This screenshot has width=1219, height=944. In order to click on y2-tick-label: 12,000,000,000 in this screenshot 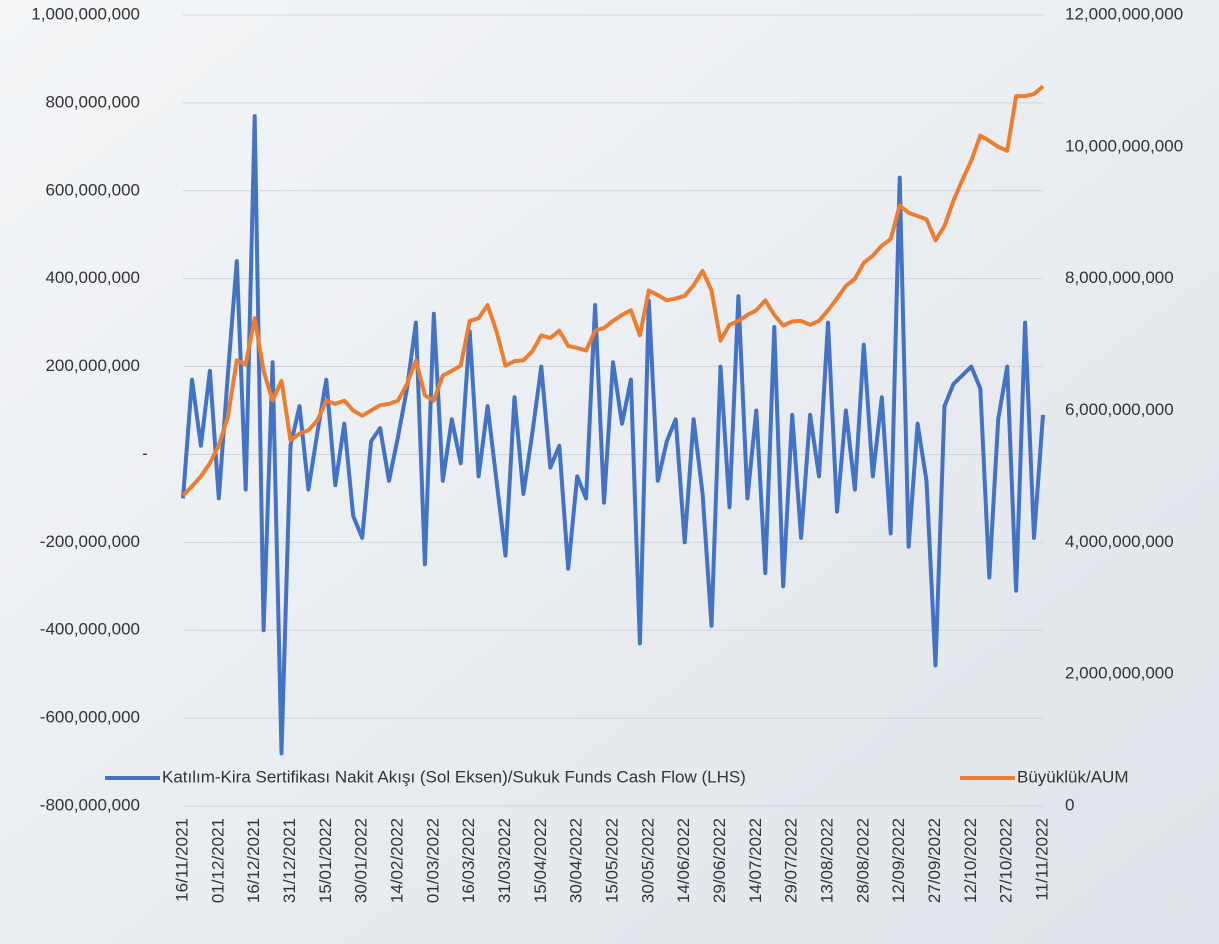, I will do `click(1124, 13)`.